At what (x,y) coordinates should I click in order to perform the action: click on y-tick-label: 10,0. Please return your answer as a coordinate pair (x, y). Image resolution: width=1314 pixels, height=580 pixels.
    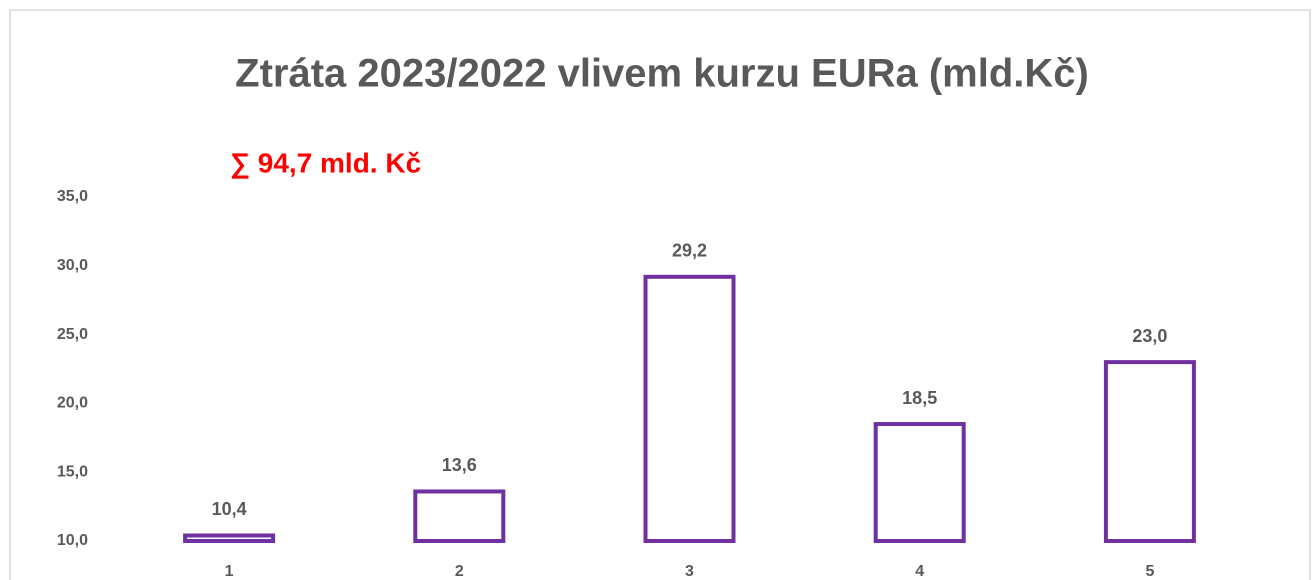
    Looking at the image, I should click on (72, 540).